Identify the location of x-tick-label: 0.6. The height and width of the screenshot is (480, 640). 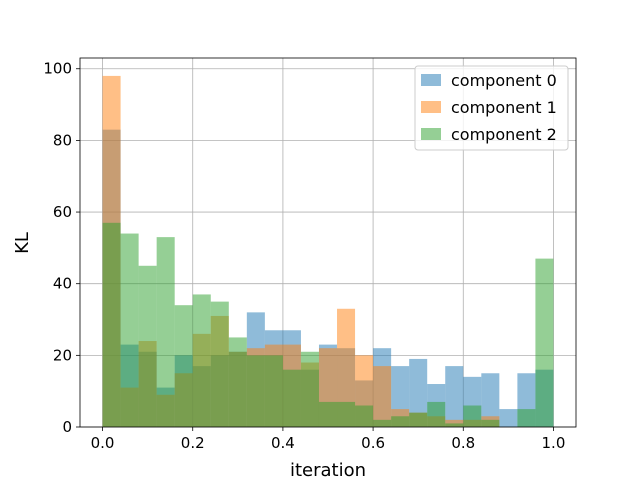
(373, 443).